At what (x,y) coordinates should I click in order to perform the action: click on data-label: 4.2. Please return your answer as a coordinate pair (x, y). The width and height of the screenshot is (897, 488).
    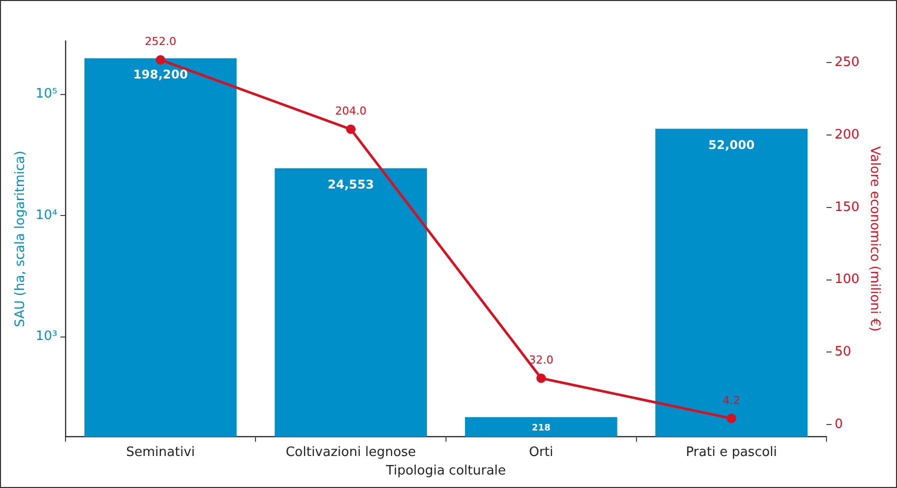
    Looking at the image, I should click on (731, 400).